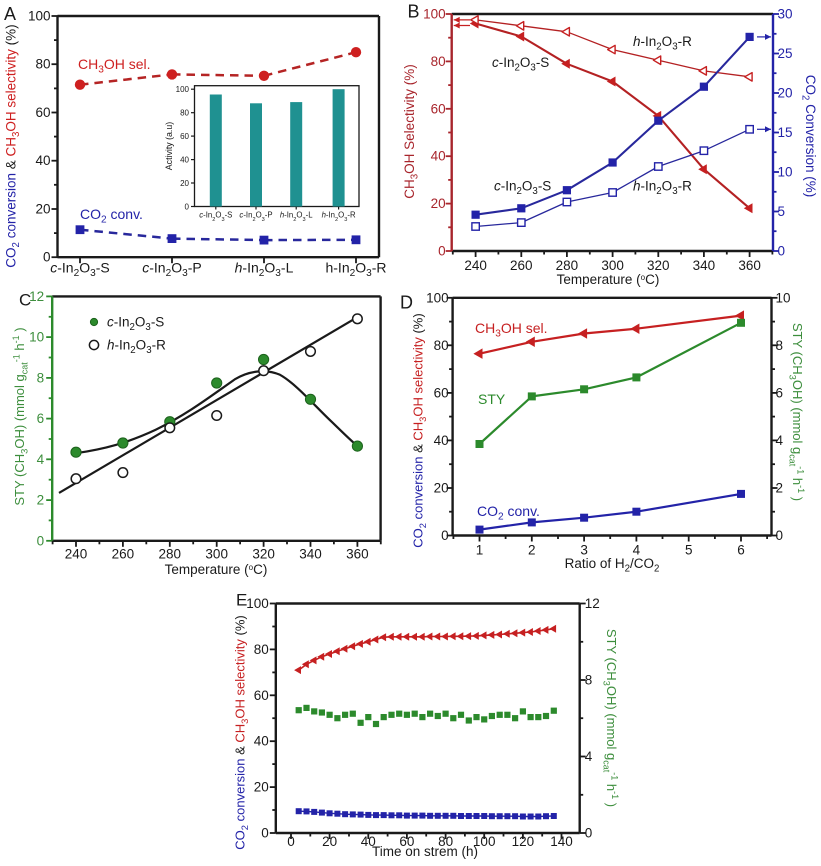  What do you see at coordinates (809, 136) in the screenshot?
I see `svg-text: CO2 Conversion (%)` at bounding box center [809, 136].